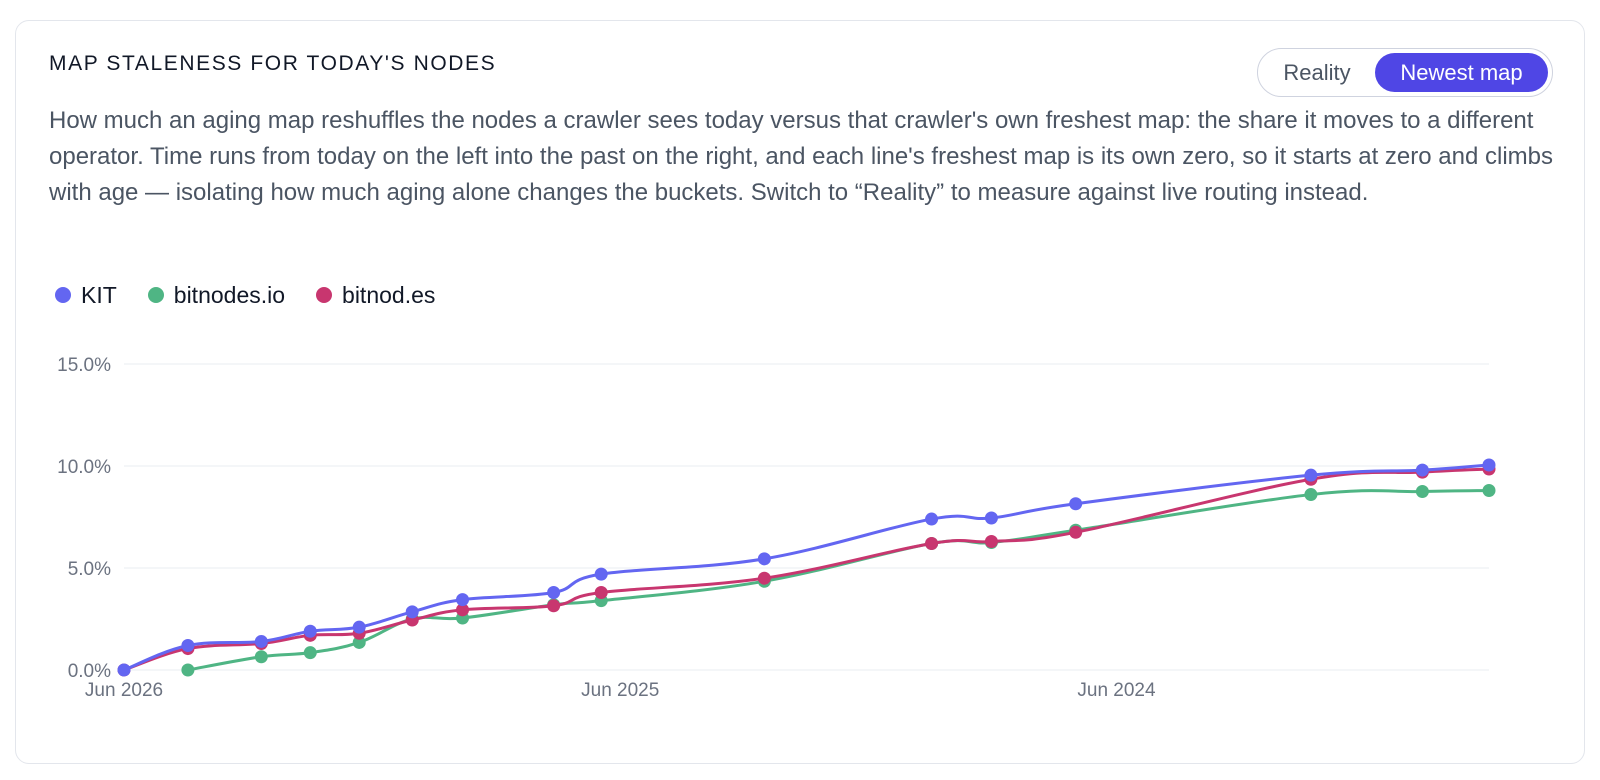  I want to click on legend-swatch-bitnod-es, so click(324, 295).